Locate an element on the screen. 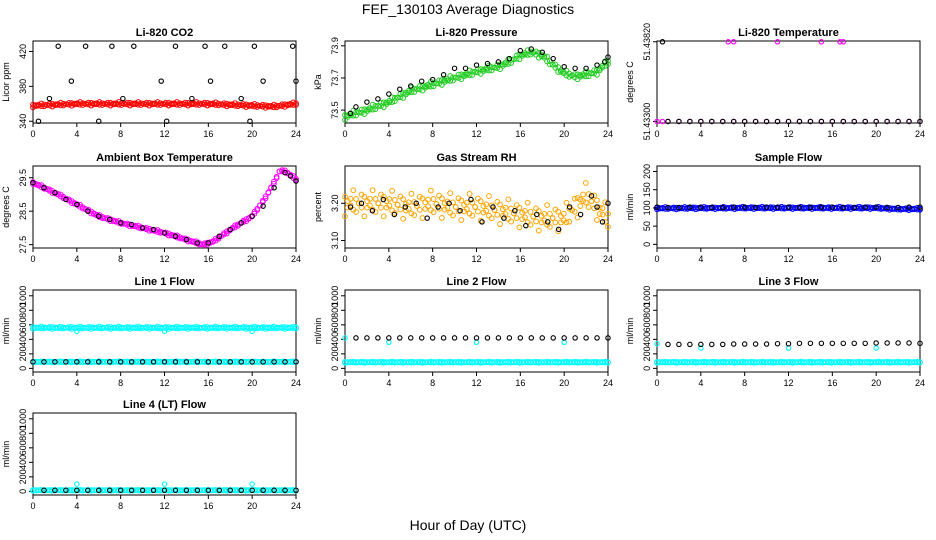 The height and width of the screenshot is (540, 936). y-tick-label: 1000 is located at coordinates (23, 296).